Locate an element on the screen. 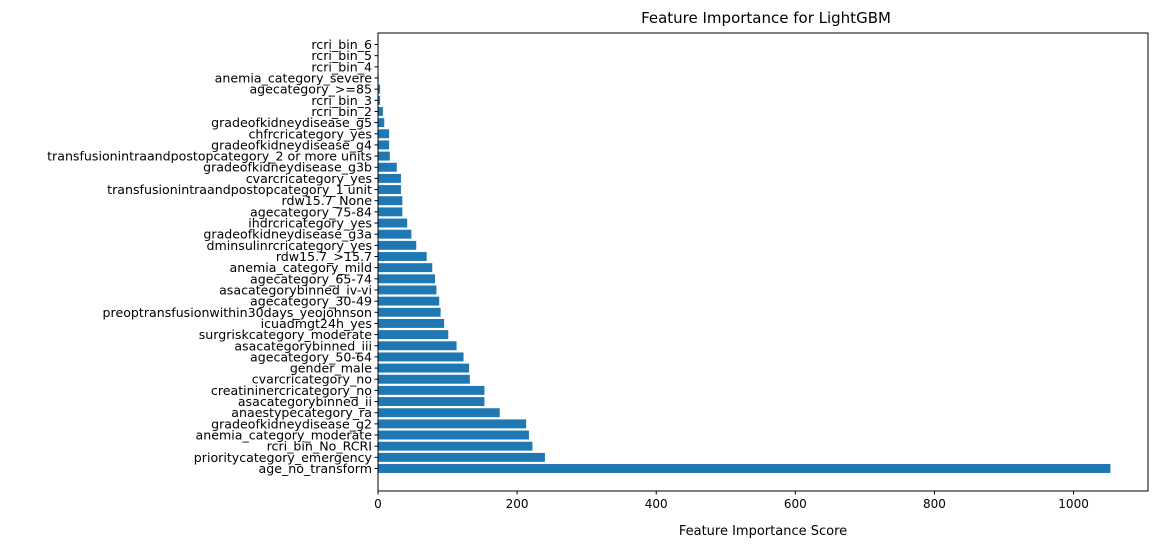  chart-title: Feature Importance for LightGBM is located at coordinates (766, 18).